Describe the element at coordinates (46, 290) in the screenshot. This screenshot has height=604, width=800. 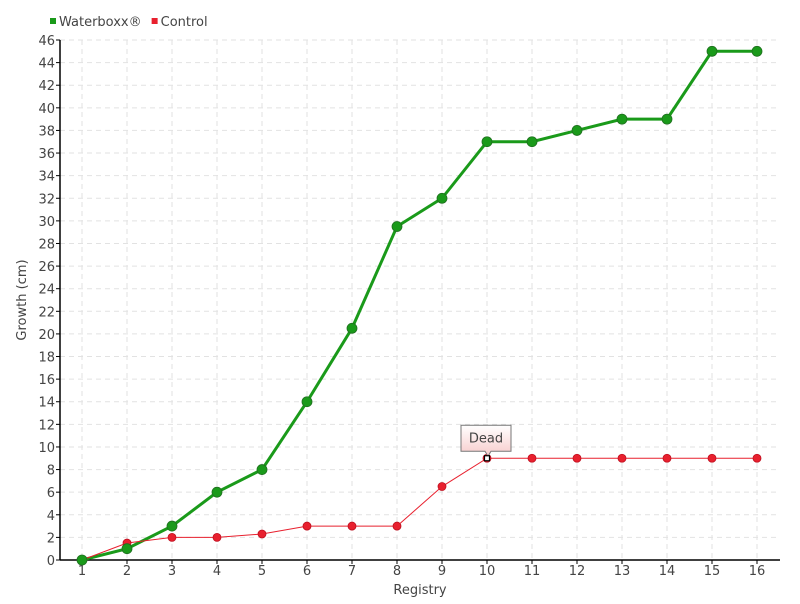
I see `y-tick-label: 24` at that location.